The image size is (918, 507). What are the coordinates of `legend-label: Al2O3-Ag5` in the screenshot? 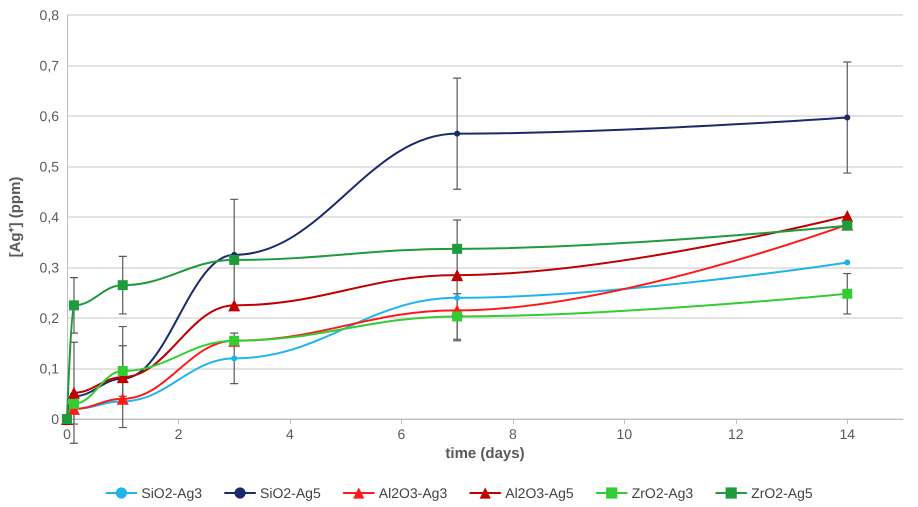 It's located at (539, 493).